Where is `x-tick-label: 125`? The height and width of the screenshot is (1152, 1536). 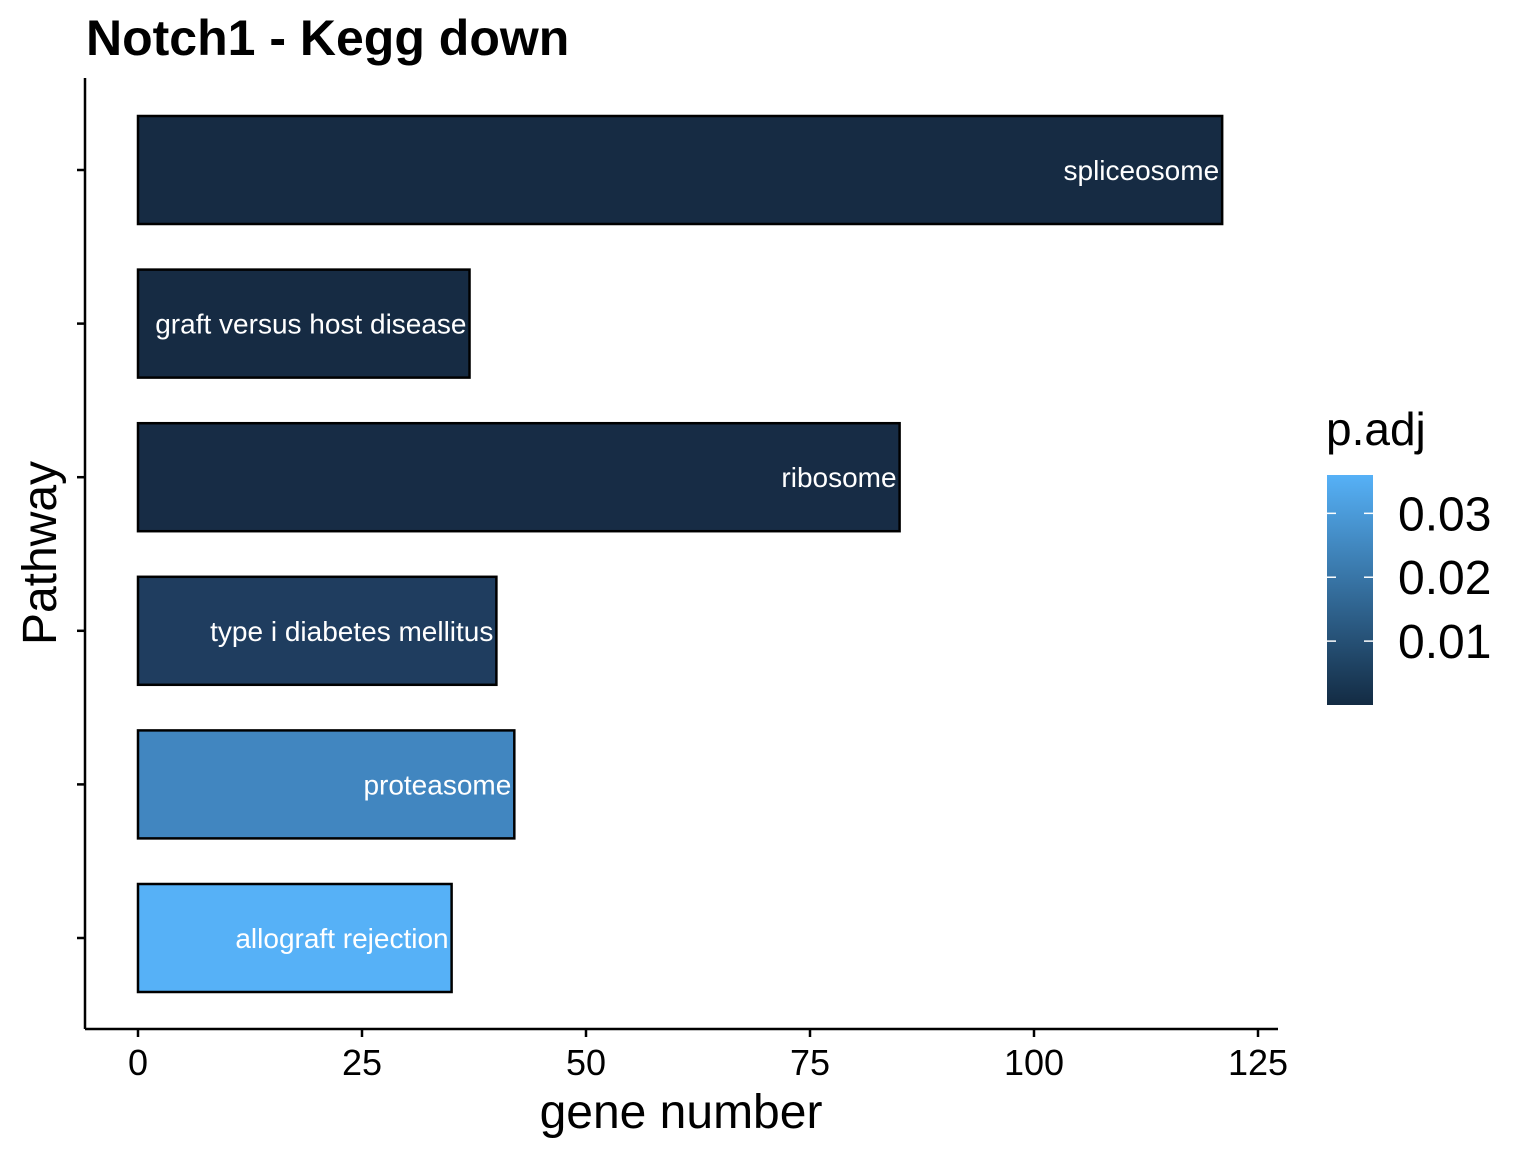 x-tick-label: 125 is located at coordinates (1258, 1062).